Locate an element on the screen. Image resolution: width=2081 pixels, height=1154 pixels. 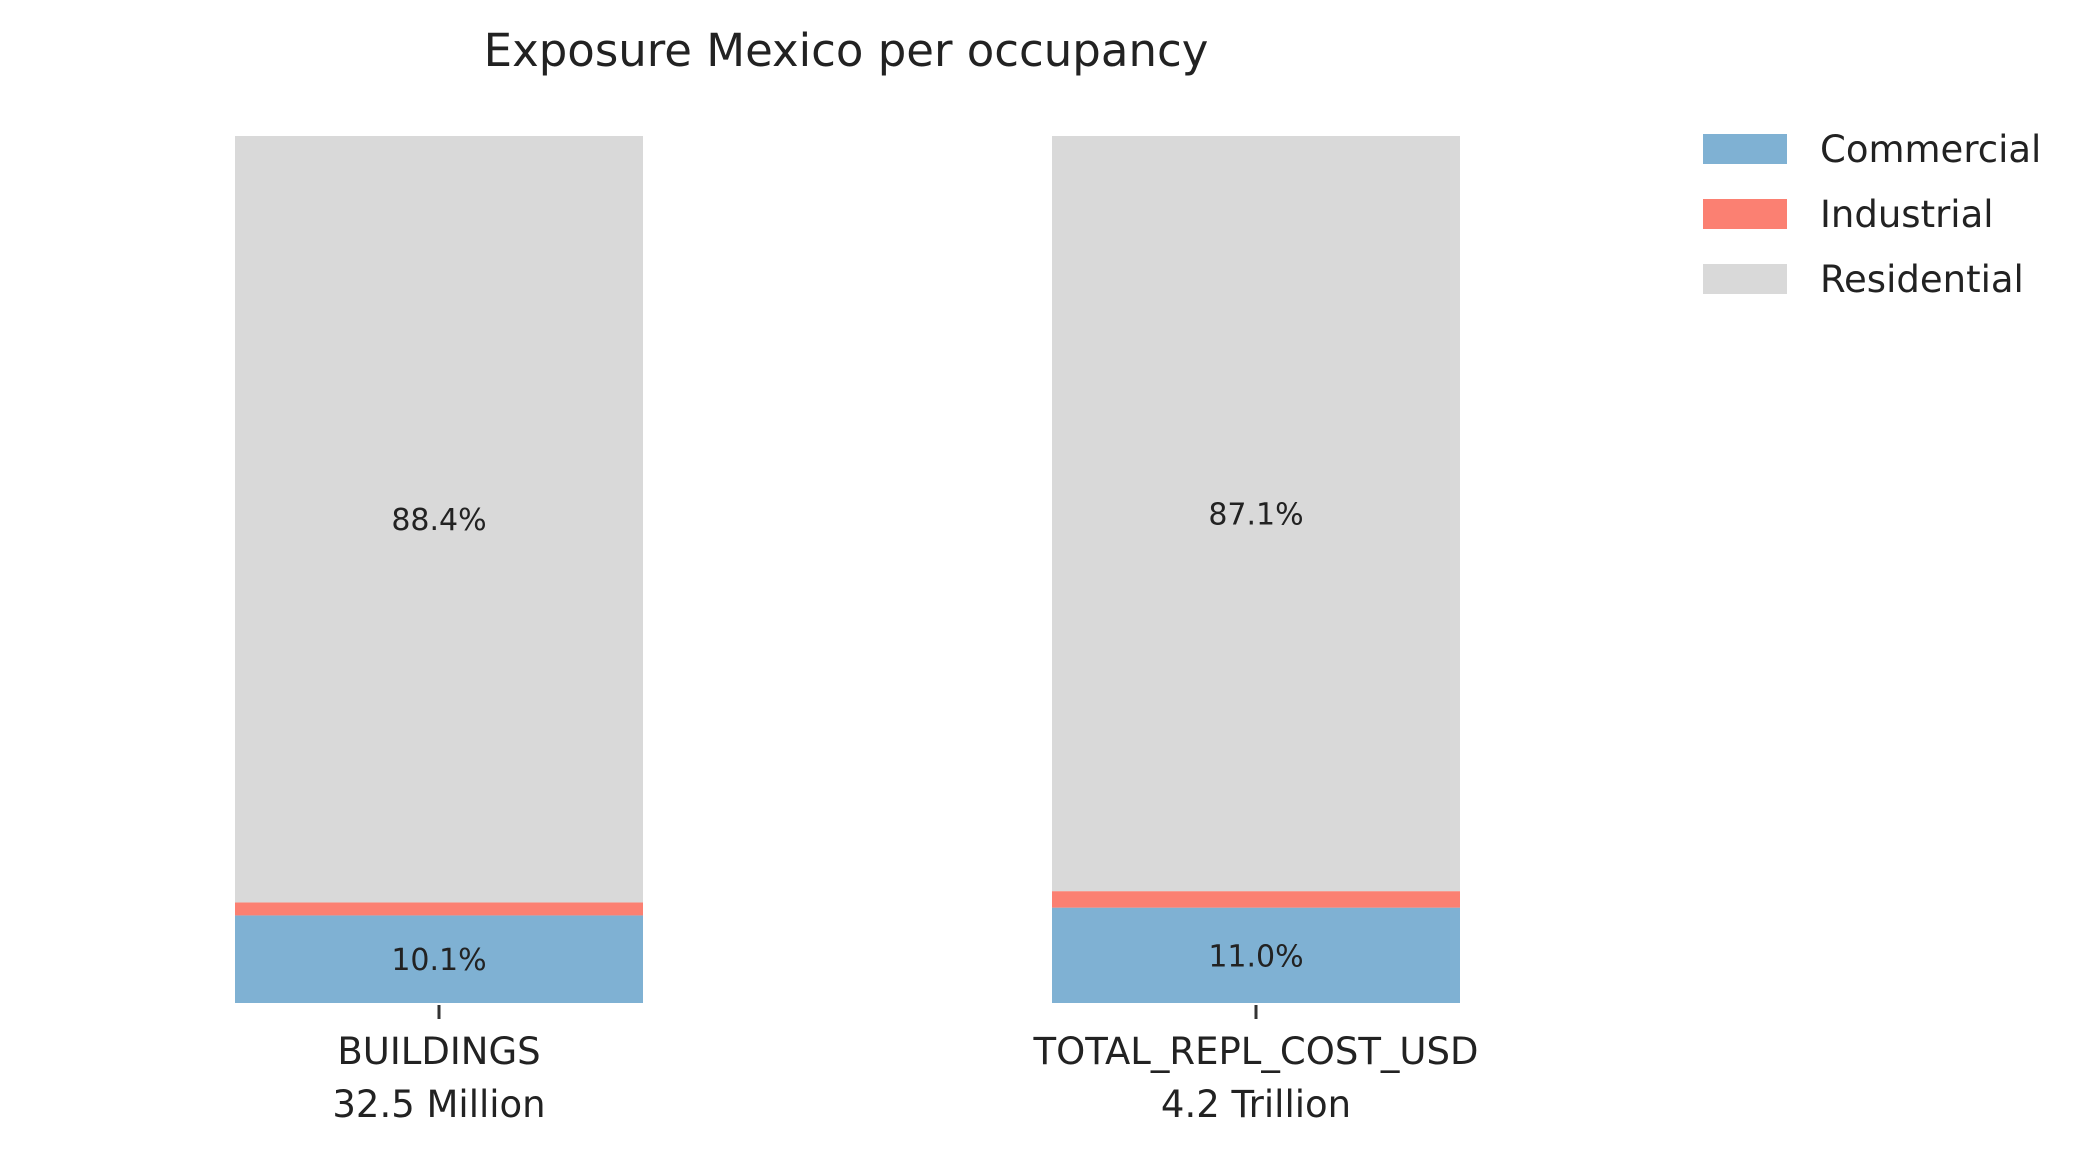
tick-label-buildings: BUILDINGS is located at coordinates (438, 1051).